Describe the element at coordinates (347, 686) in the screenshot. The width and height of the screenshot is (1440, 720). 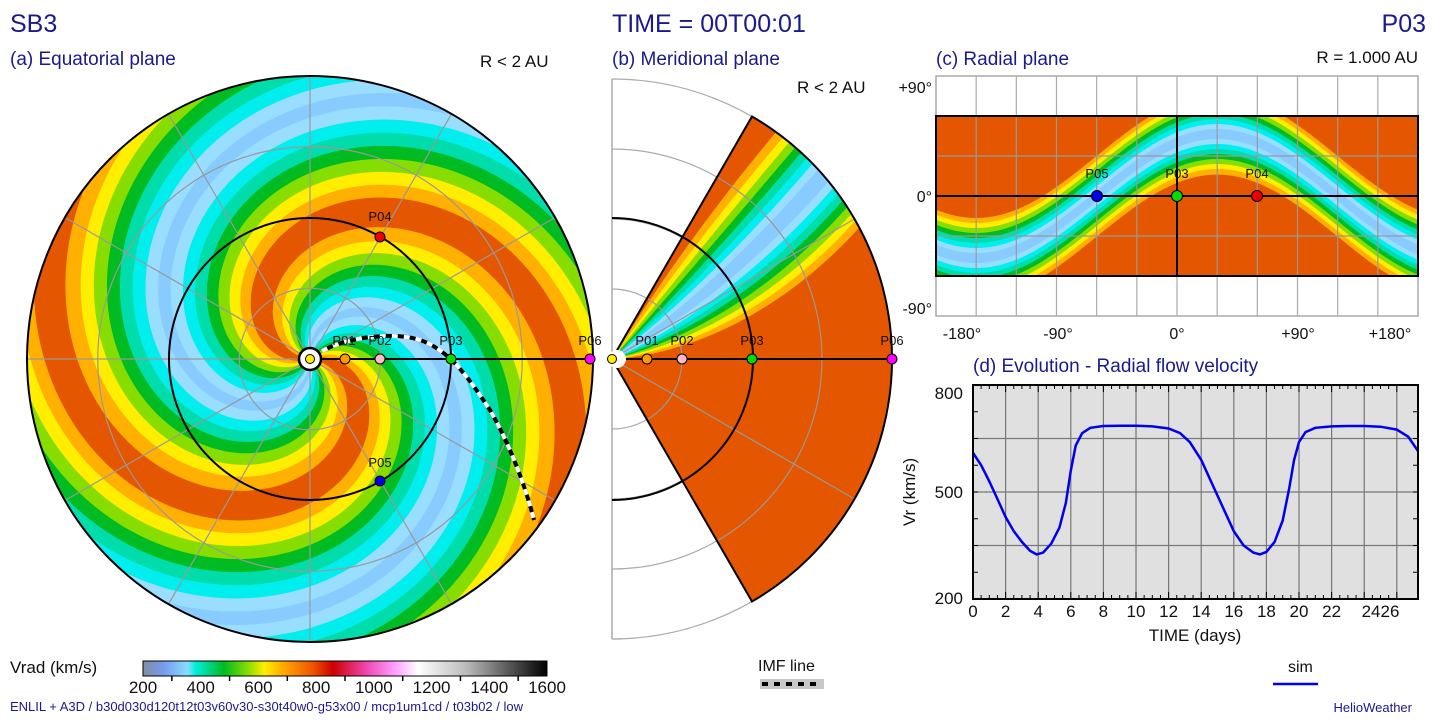
I see `colorbar-ticks: 200 400 600 800 1000 1200 1400 1600` at that location.